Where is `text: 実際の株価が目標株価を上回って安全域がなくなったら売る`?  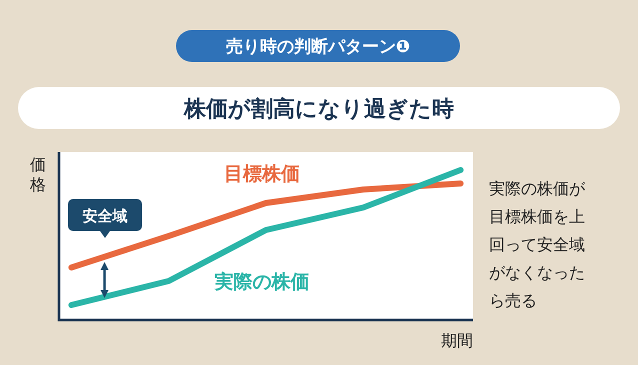
text: 実際の株価が目標株価を上回って安全域がなくなったら売る is located at coordinates (537, 244).